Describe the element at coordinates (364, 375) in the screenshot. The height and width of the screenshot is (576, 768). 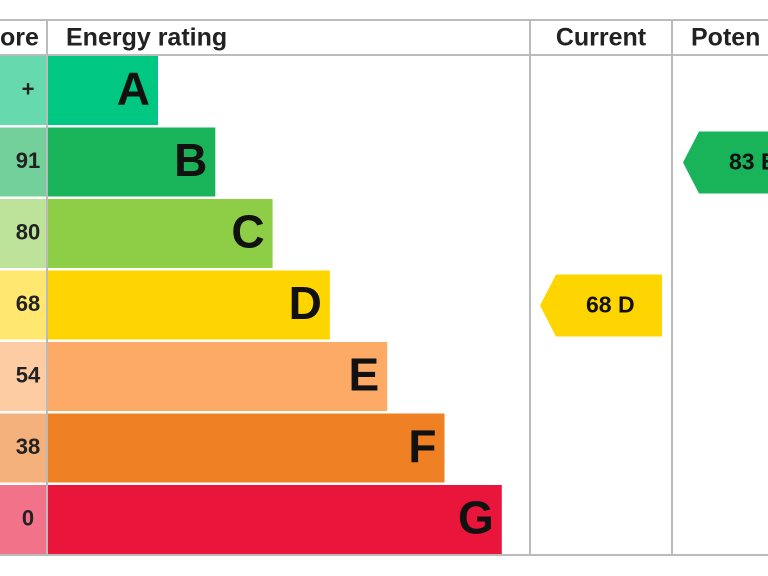
I see `band-letter: E` at that location.